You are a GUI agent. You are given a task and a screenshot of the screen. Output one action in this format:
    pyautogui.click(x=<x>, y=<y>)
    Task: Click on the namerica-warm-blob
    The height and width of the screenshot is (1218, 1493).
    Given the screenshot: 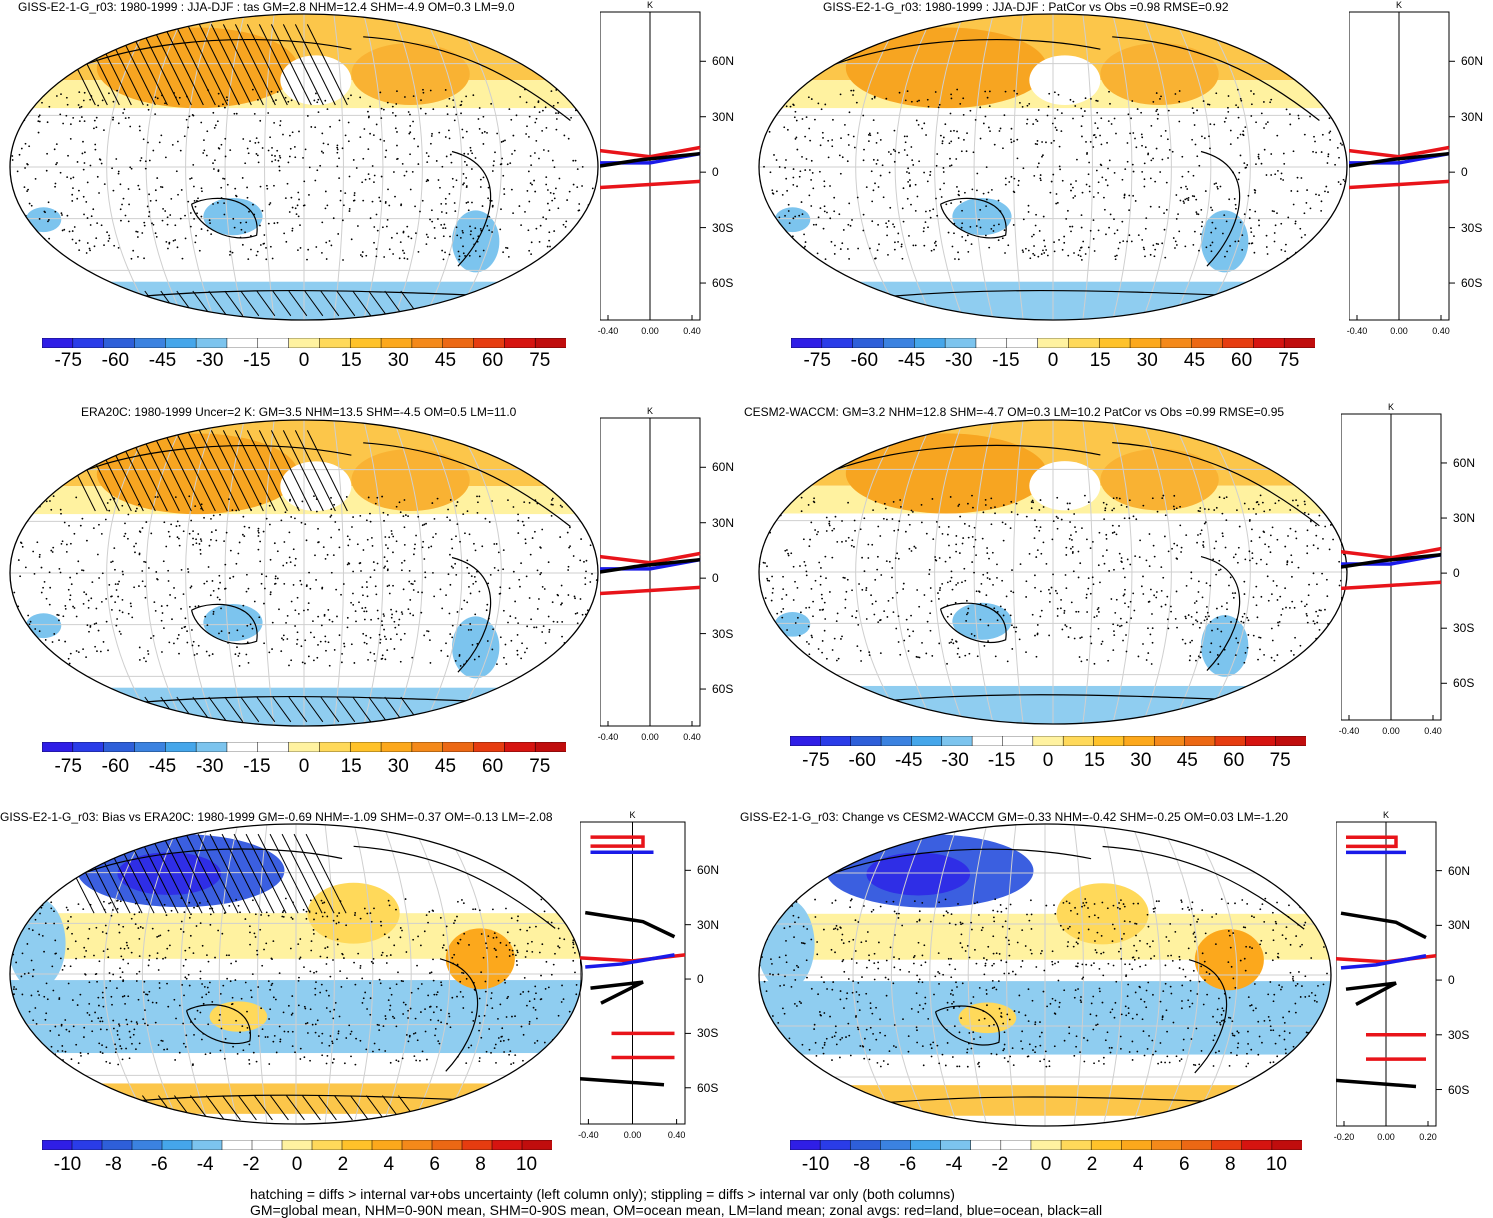 What is the action you would take?
    pyautogui.click(x=1159, y=74)
    